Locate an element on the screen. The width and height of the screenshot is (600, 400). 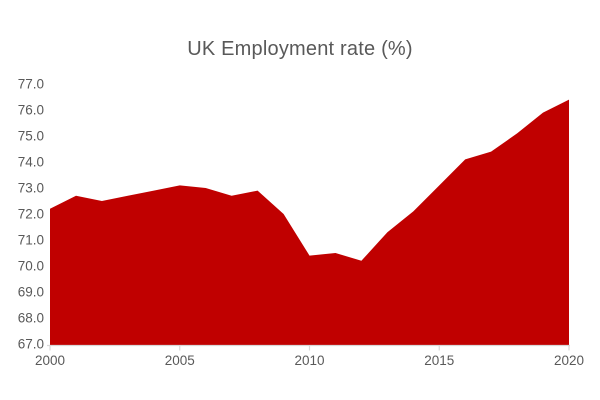
x-axis-label: 2000 is located at coordinates (50, 360).